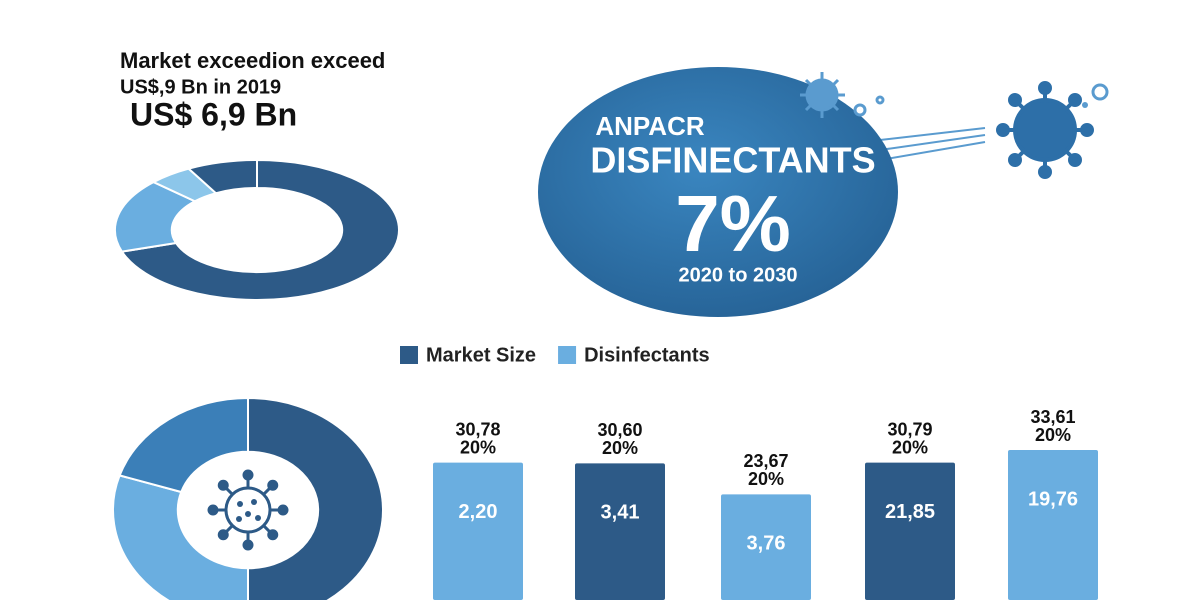 This screenshot has width=1200, height=600. I want to click on bar-inner-label: 19,76, so click(1053, 499).